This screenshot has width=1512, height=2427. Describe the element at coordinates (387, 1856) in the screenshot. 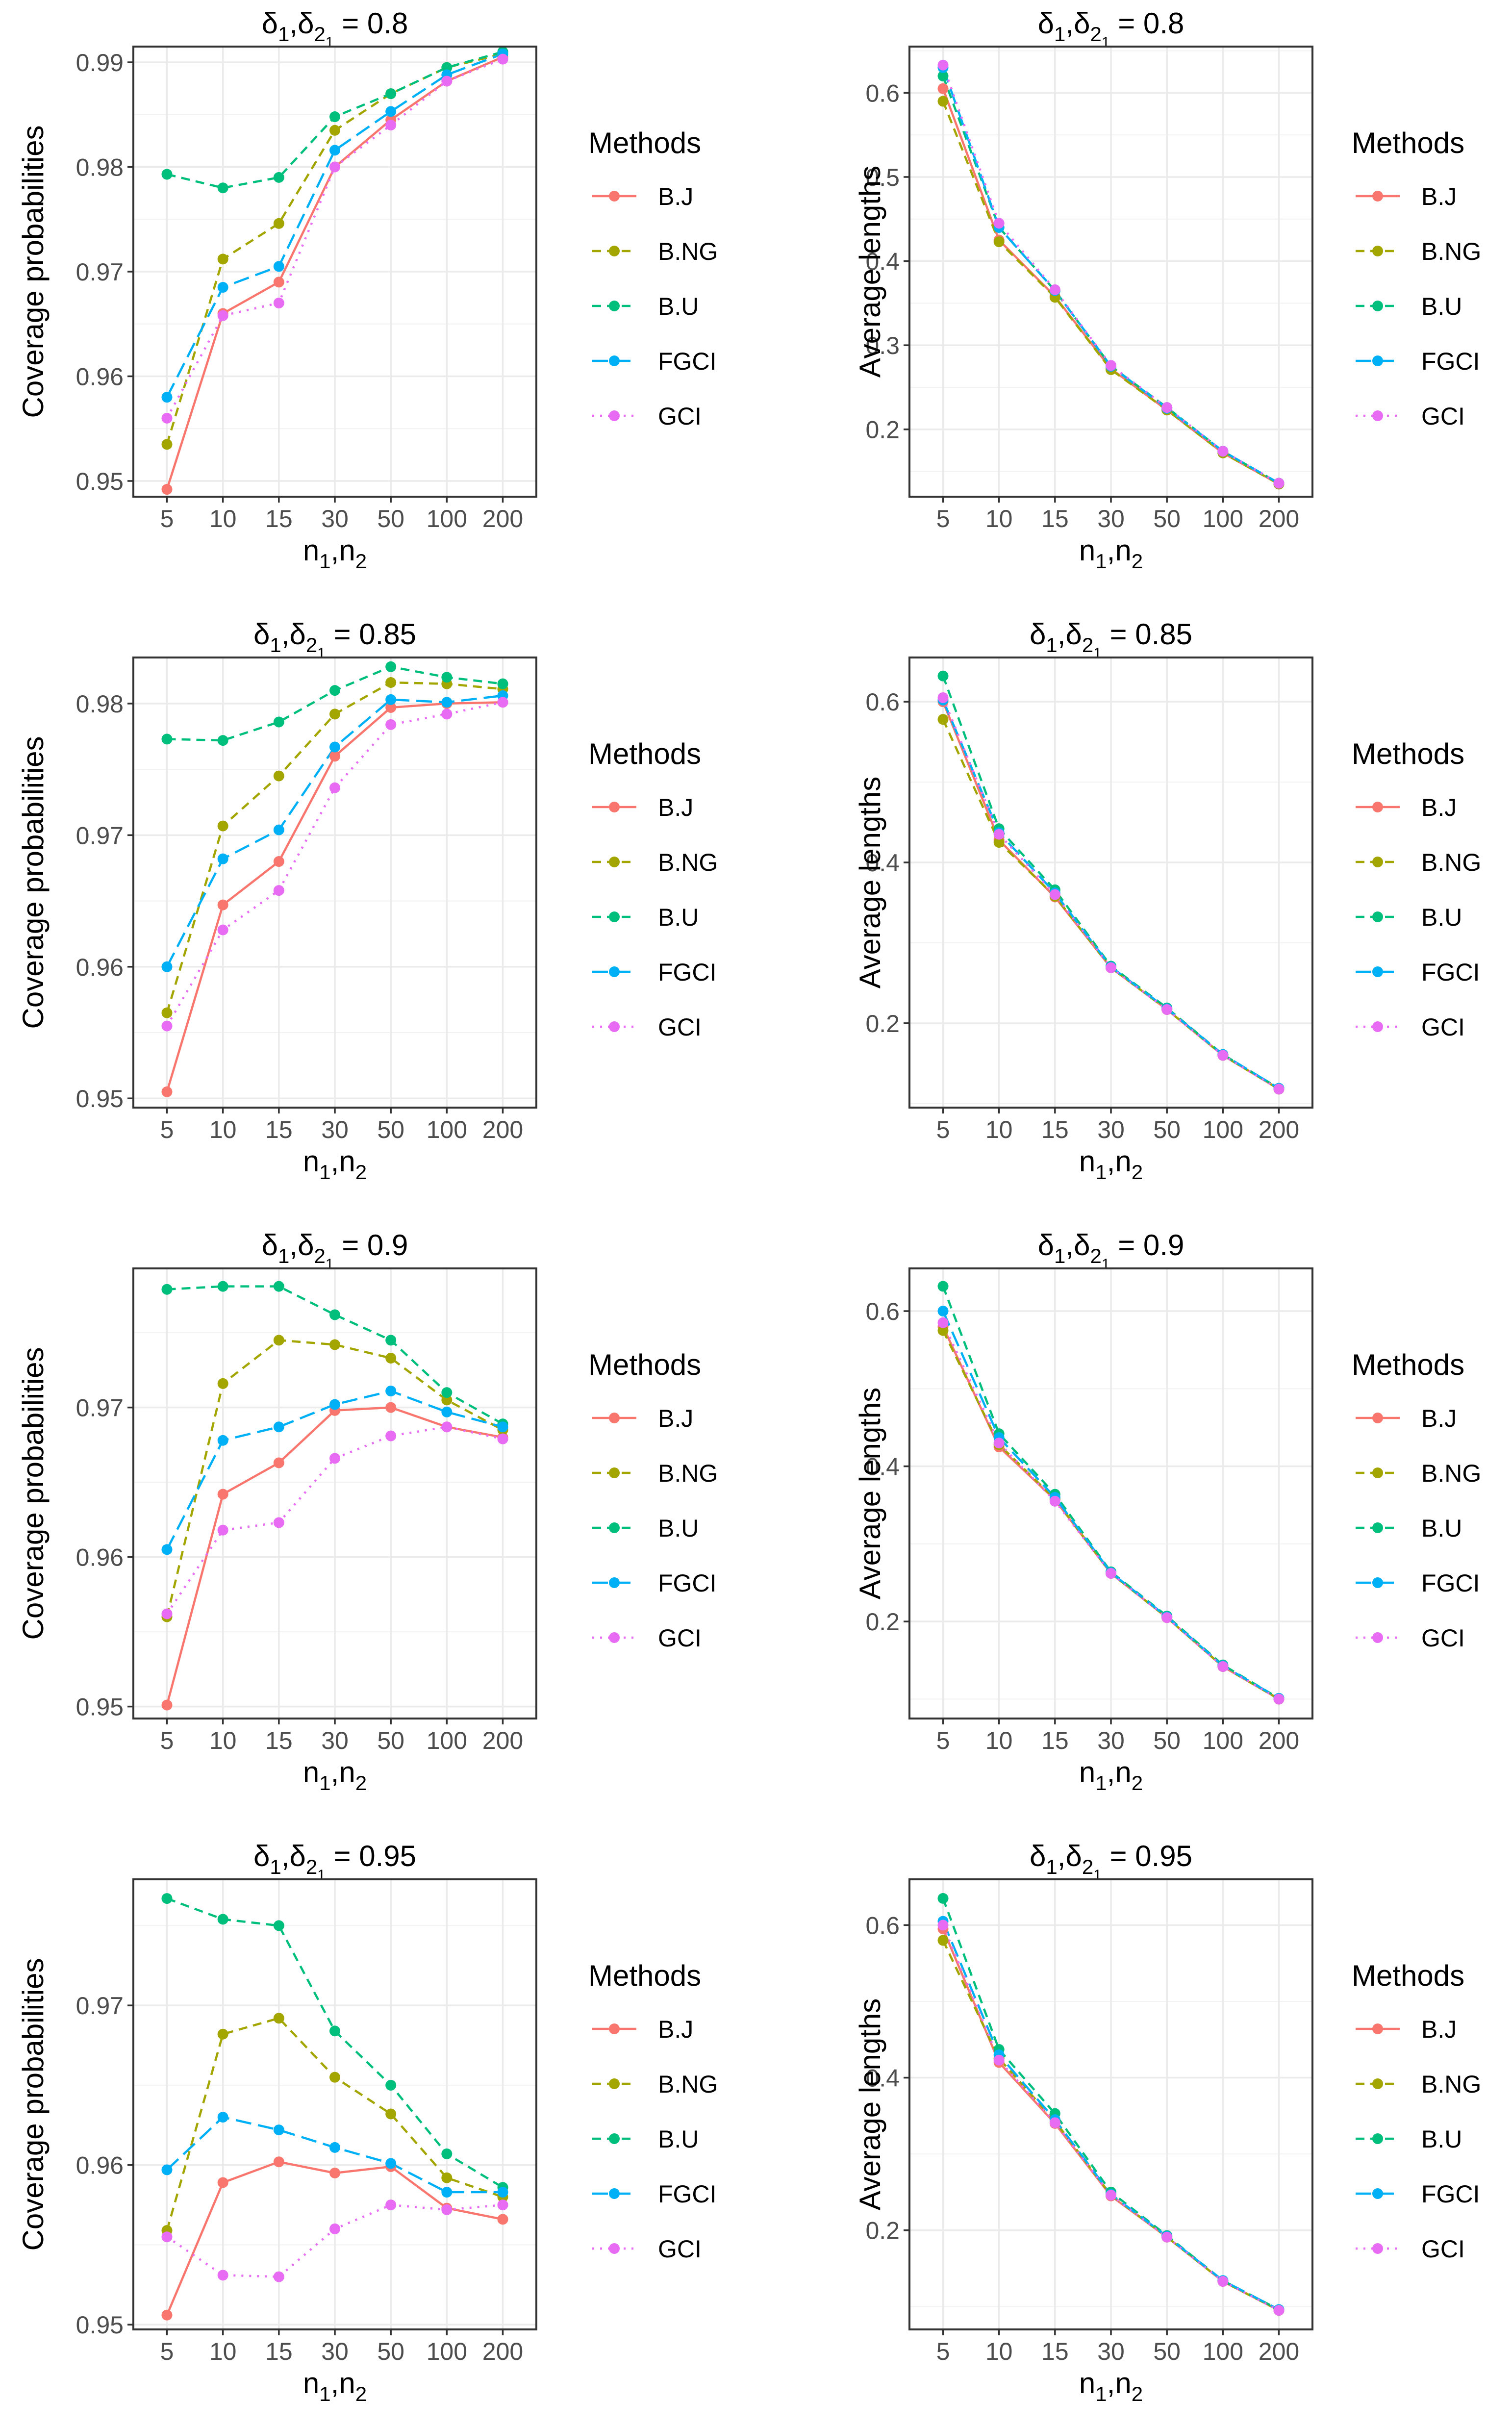

I see `title-value: 0.95` at that location.